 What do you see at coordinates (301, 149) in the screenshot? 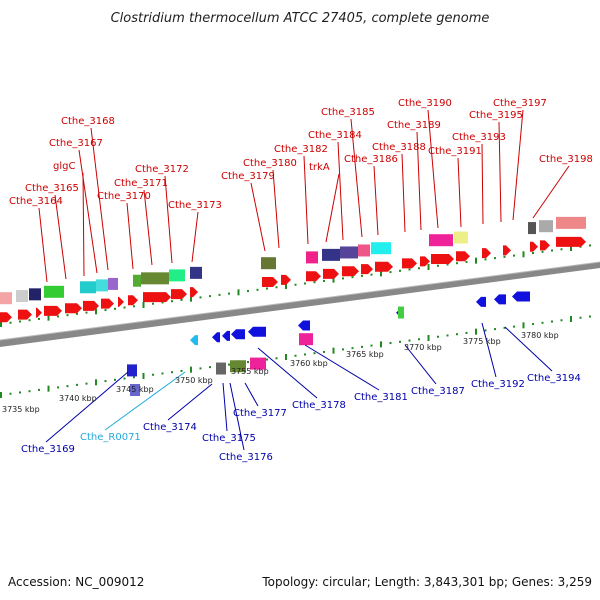
I see `top-gene-label: Cthe_3182` at bounding box center [301, 149].